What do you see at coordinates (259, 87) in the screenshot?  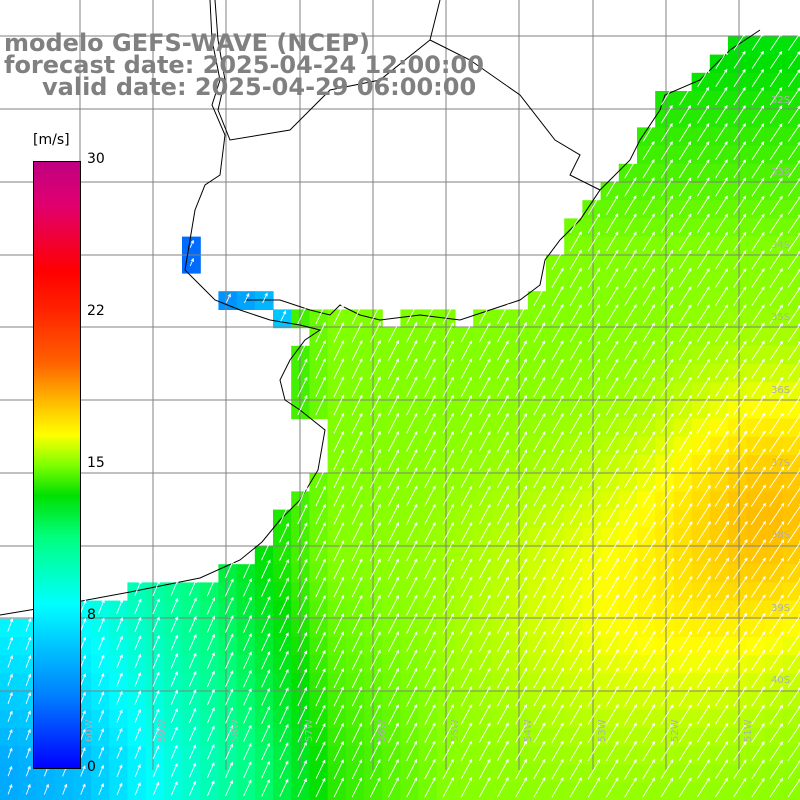 I see `valid-date: valid date: 2025-04-29 06:00:00` at bounding box center [259, 87].